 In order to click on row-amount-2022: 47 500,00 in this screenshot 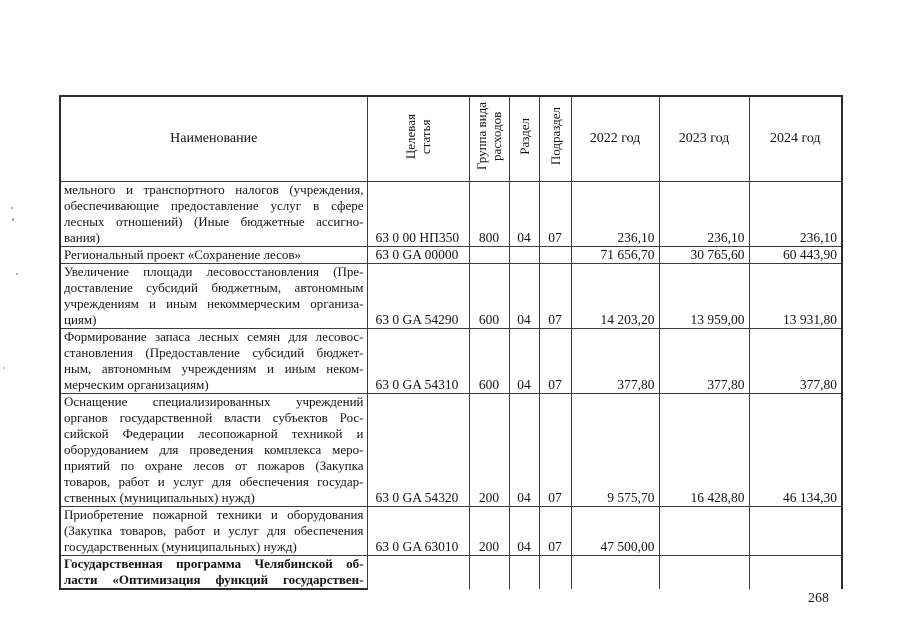, I will do `click(615, 530)`.